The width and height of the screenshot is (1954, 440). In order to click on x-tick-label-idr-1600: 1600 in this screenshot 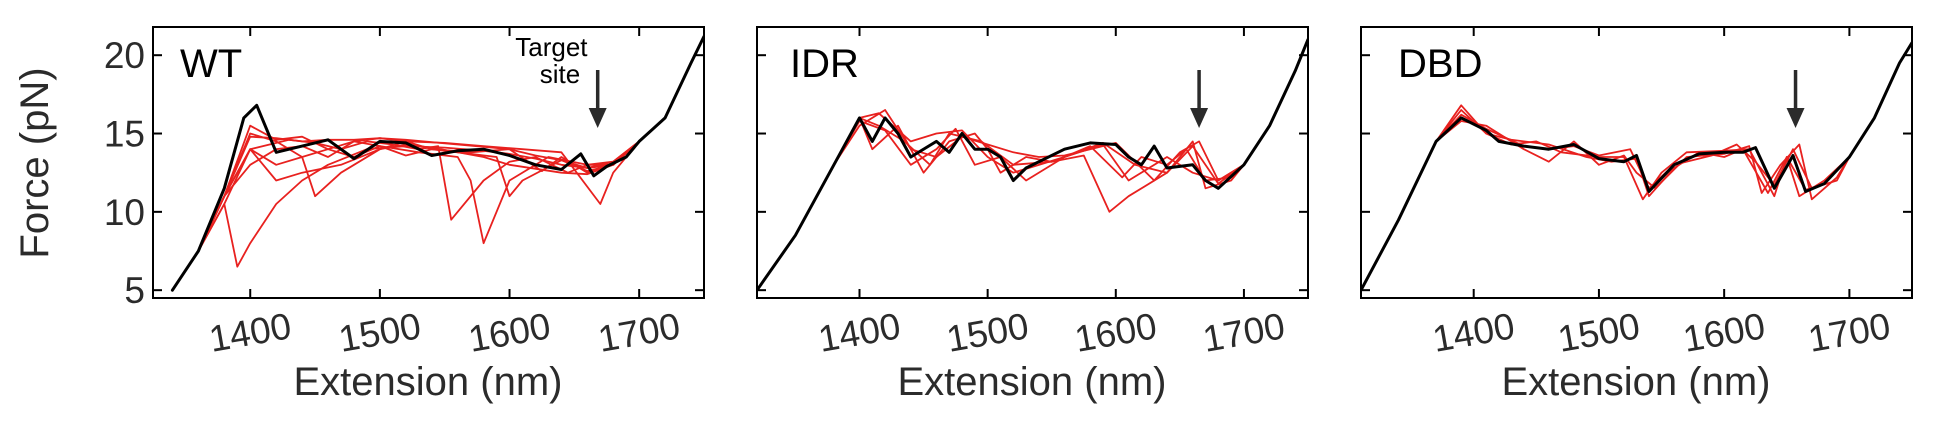, I will do `click(1116, 332)`.